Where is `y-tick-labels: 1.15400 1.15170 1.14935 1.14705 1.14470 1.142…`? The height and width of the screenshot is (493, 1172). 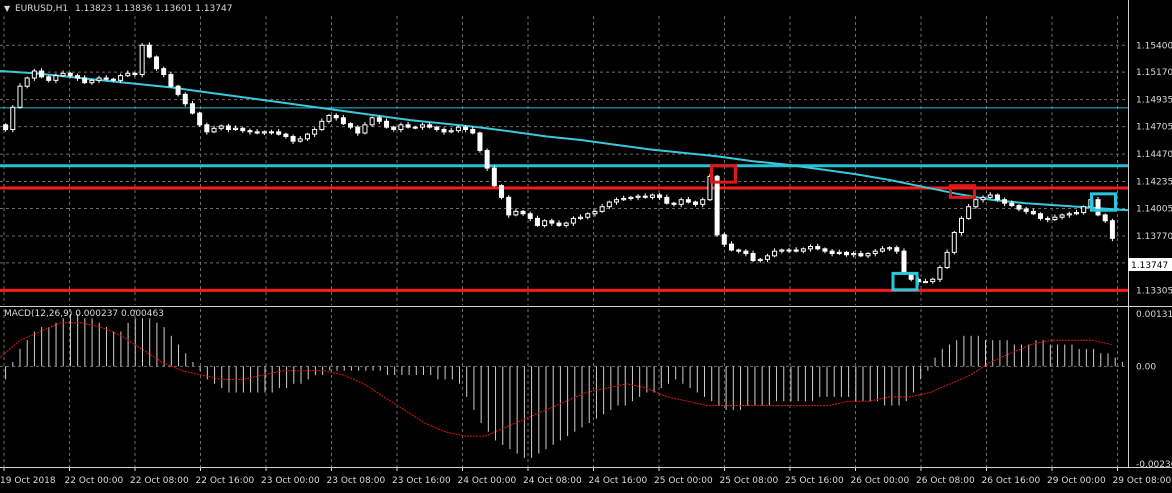 y-tick-labels: 1.15400 1.15170 1.14935 1.14705 1.14470 1.142… is located at coordinates (1154, 255).